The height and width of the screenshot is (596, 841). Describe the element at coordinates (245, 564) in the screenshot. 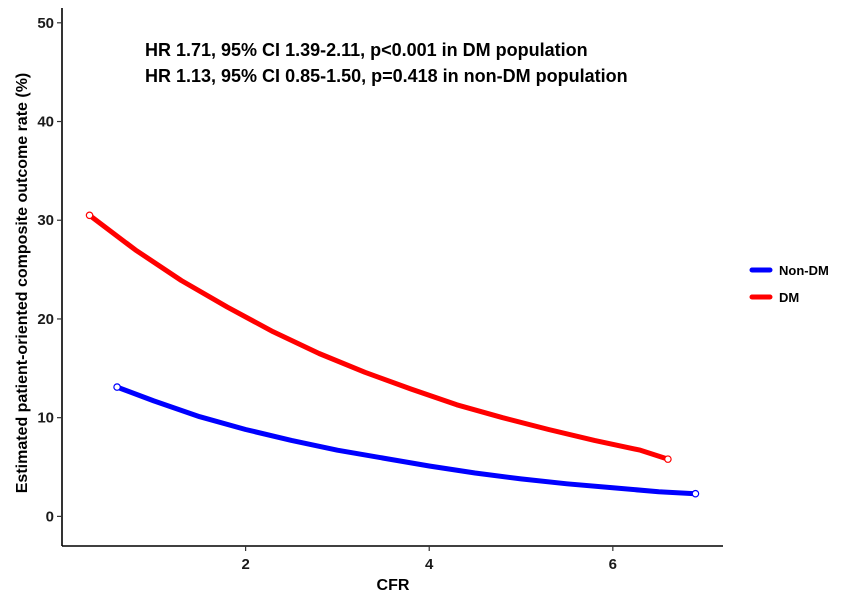

I see `x-tick-label: 2` at that location.